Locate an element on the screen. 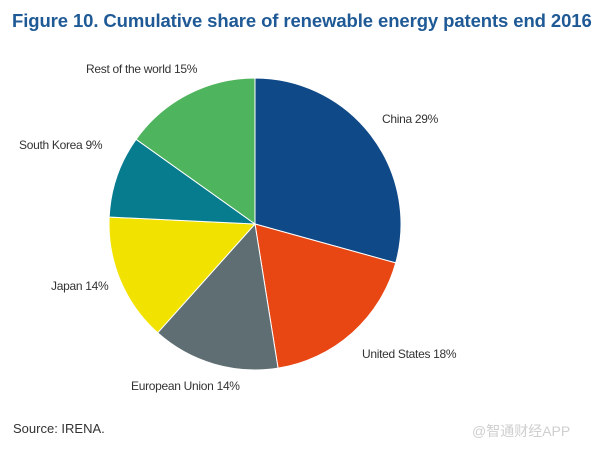 This screenshot has width=601, height=449. slice-label-united-states: United States 18% is located at coordinates (409, 354).